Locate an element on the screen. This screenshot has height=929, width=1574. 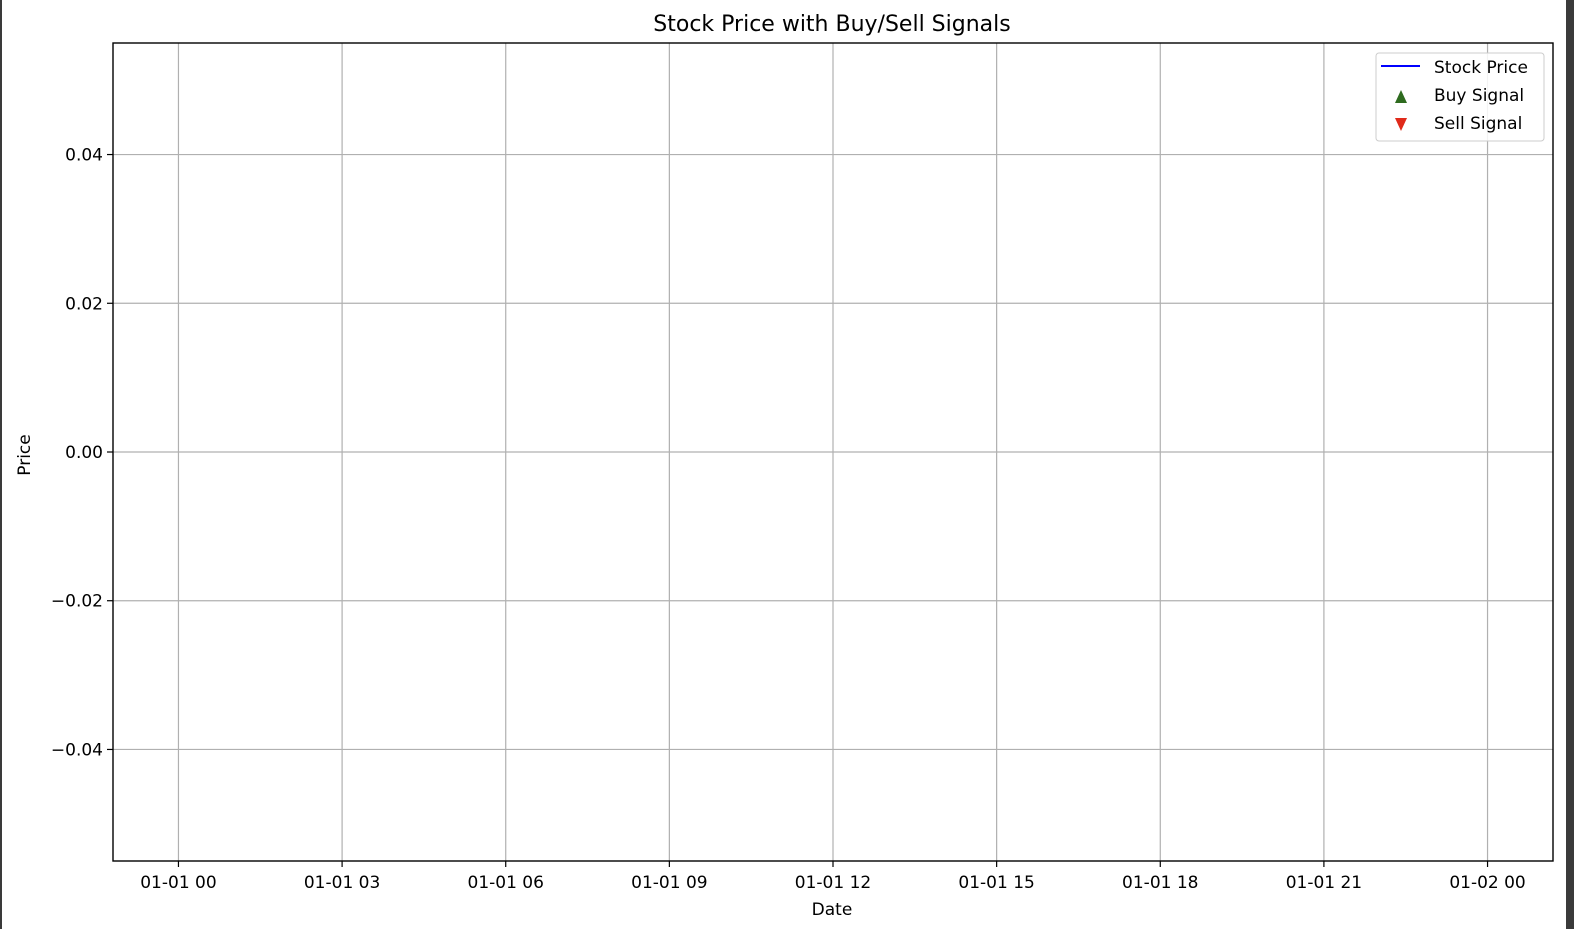
triangle-down-icon is located at coordinates (1401, 124).